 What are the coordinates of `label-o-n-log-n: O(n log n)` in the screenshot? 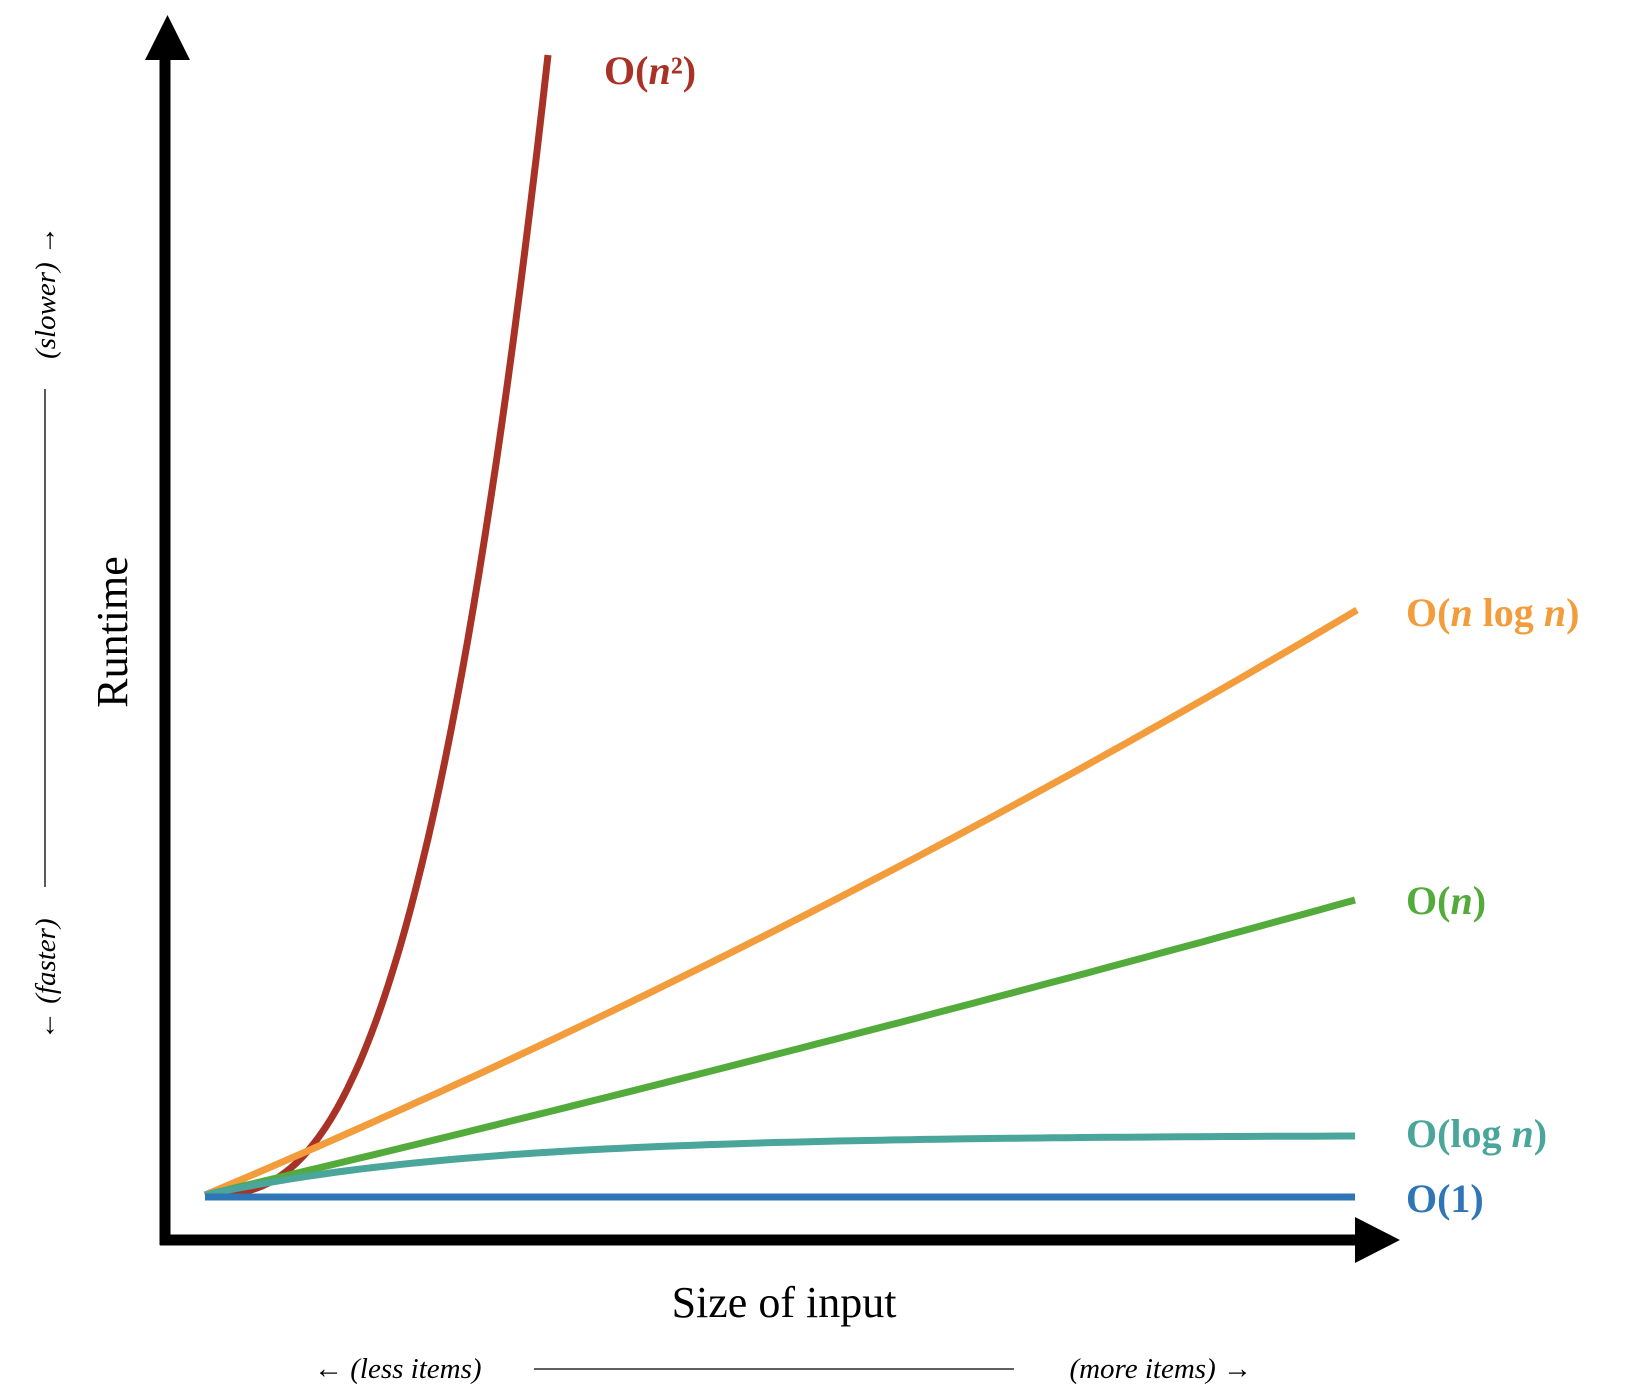 It's located at (1492, 612).